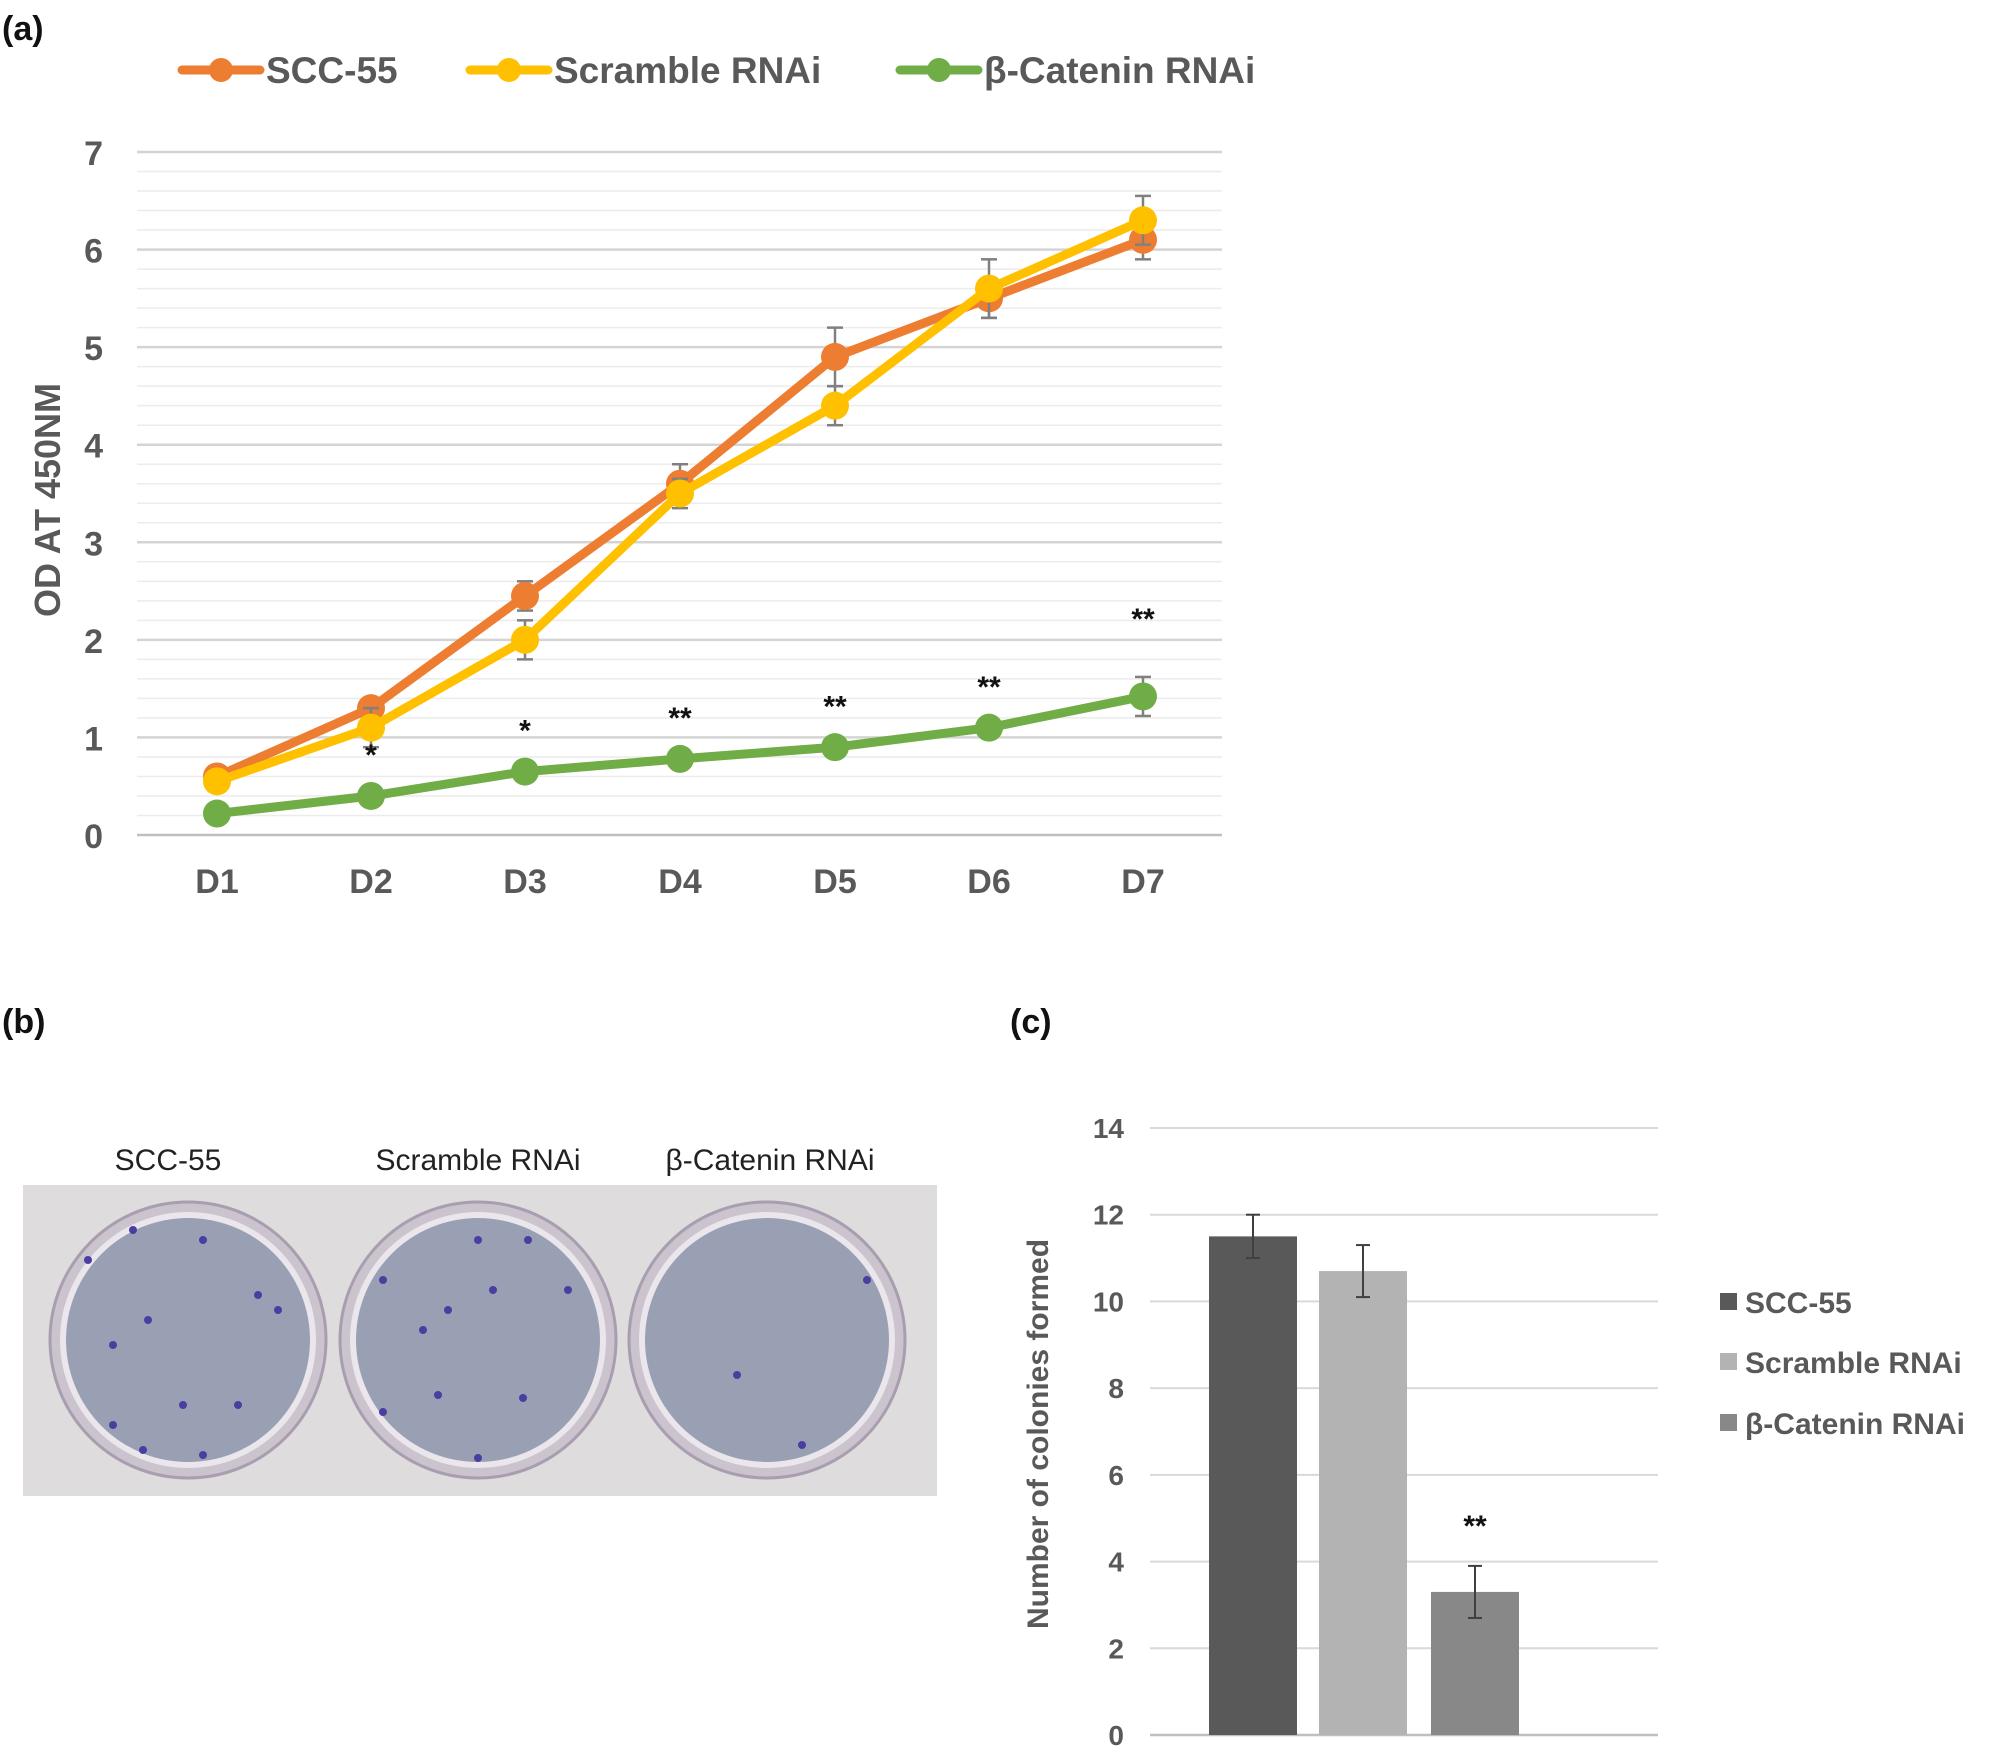  Describe the element at coordinates (1108, 1215) in the screenshot. I see `y-tick-label: 12` at that location.